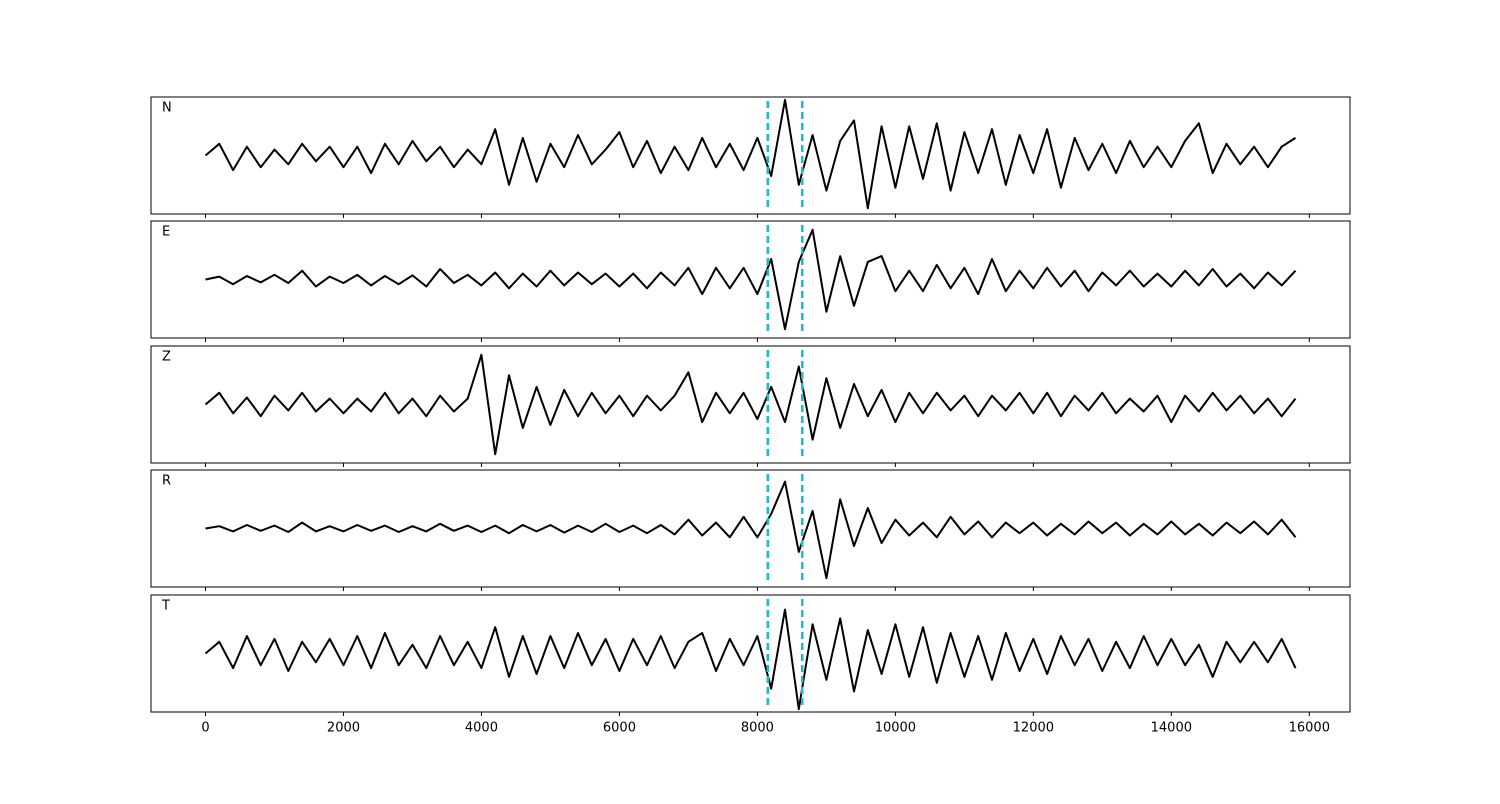  Describe the element at coordinates (481, 728) in the screenshot. I see `x-tick-label: 4000` at that location.